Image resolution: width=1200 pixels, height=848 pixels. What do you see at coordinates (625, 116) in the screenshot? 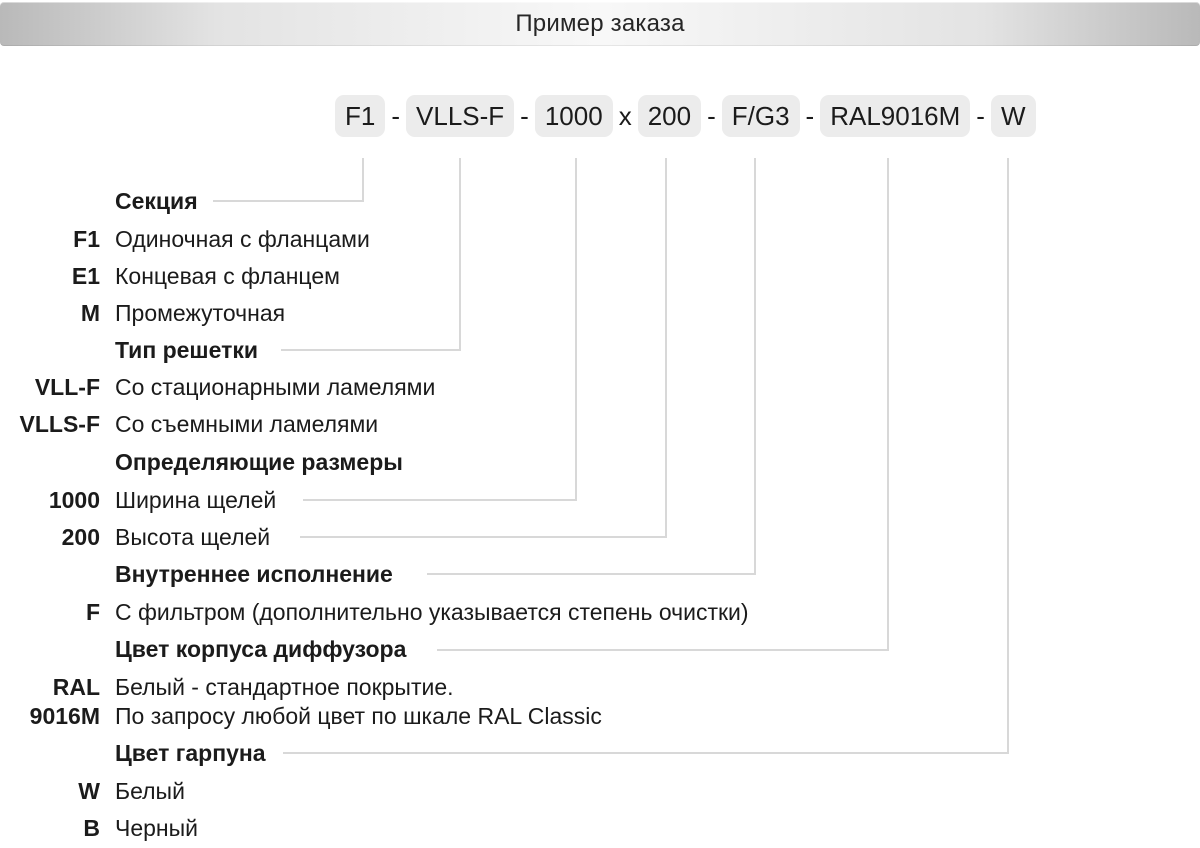
I see `code-separator-x: x` at bounding box center [625, 116].